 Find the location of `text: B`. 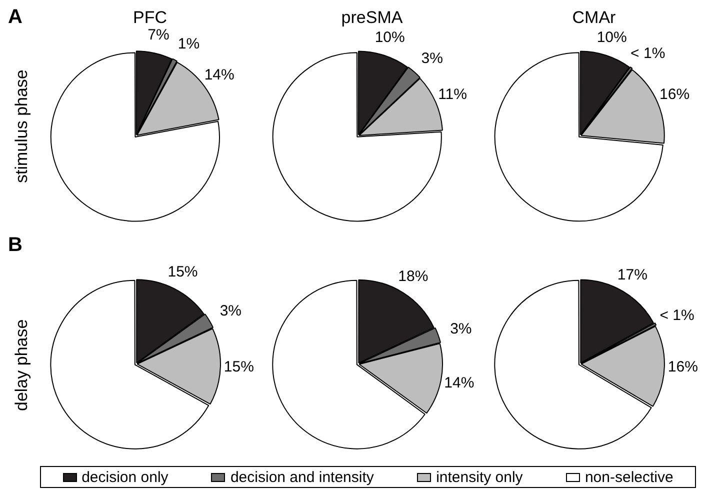

text: B is located at coordinates (15, 245).